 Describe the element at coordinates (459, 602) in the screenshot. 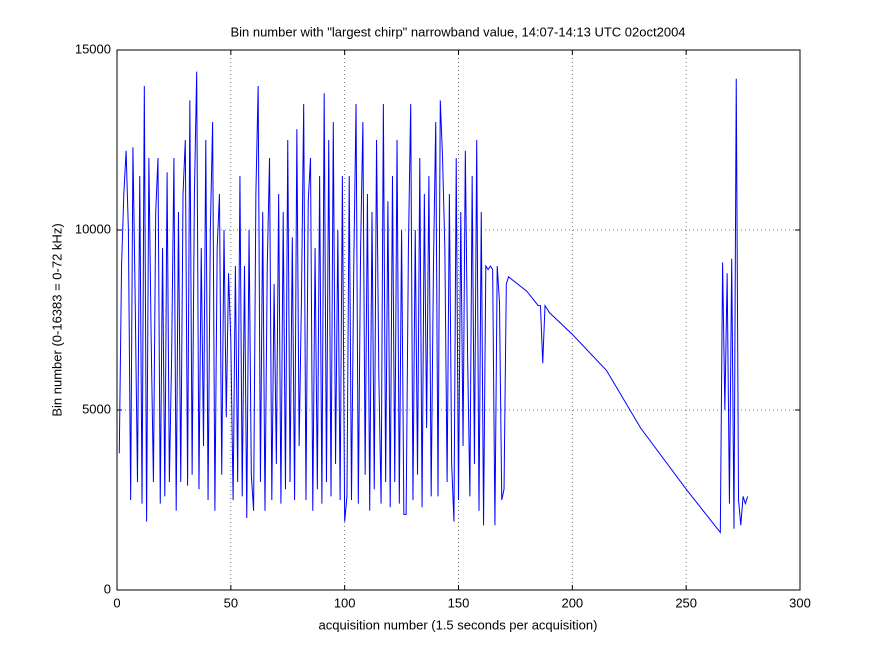

I see `x-tick-label: 150` at that location.